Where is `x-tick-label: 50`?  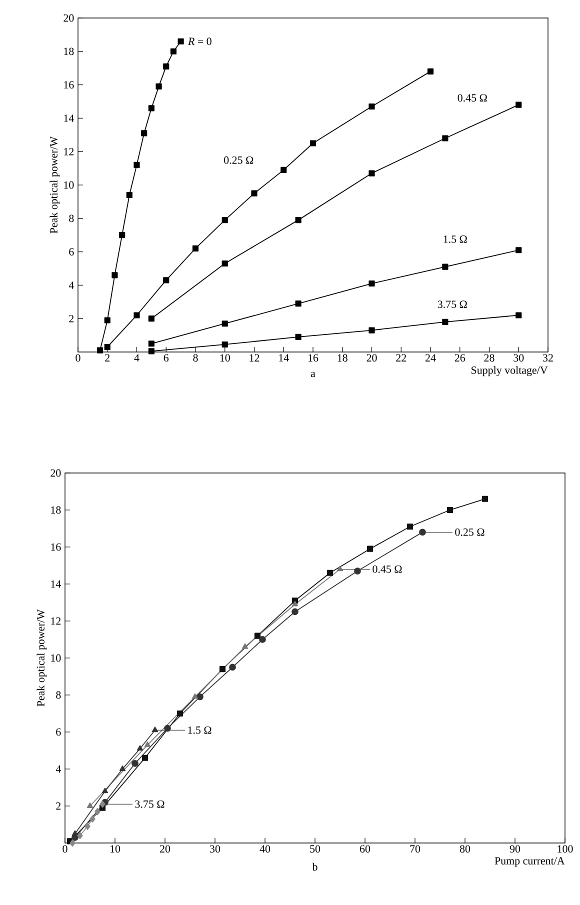 x-tick-label: 50 is located at coordinates (315, 849).